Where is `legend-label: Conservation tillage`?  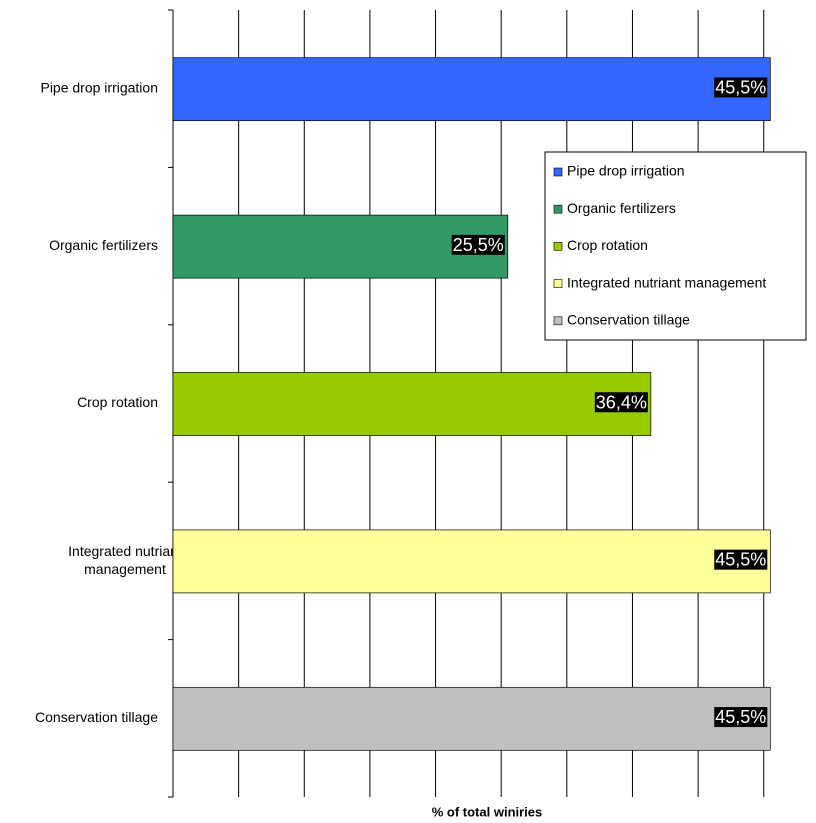
legend-label: Conservation tillage is located at coordinates (628, 320).